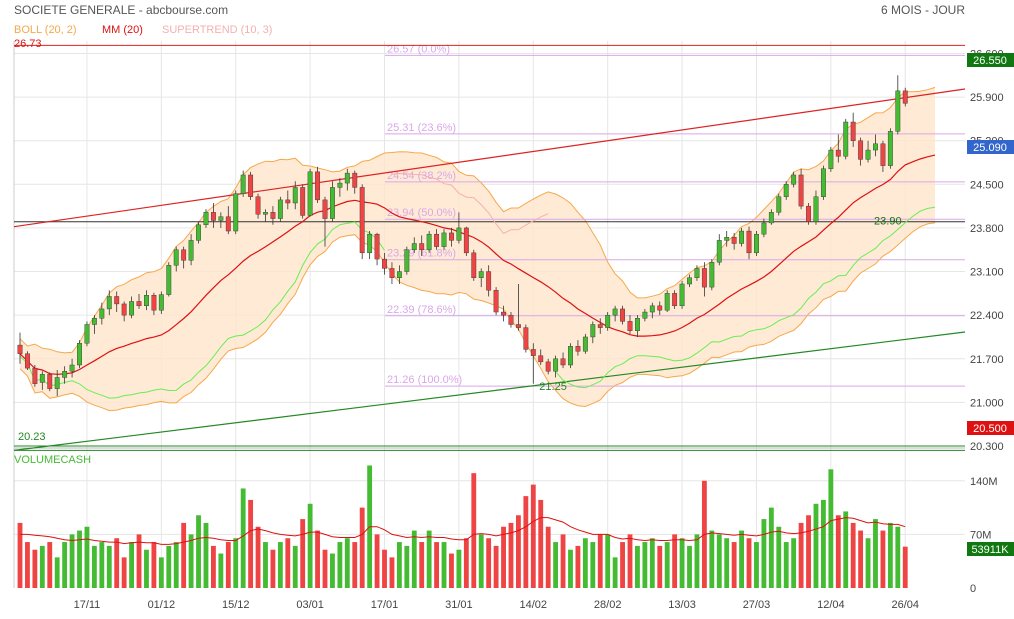  I want to click on fibo-level-label: 26.57 (0.0%), so click(418, 49).